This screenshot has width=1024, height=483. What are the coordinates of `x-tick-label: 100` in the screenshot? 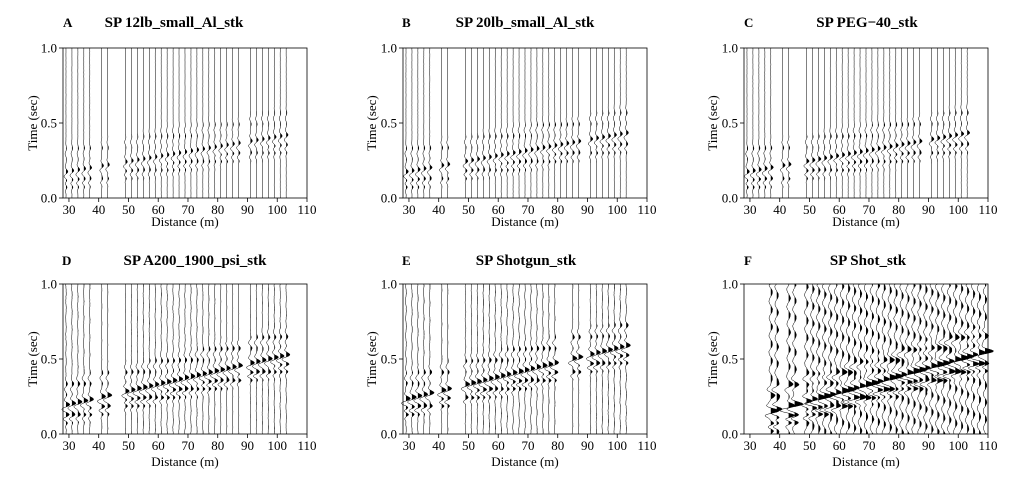 It's located at (958, 209).